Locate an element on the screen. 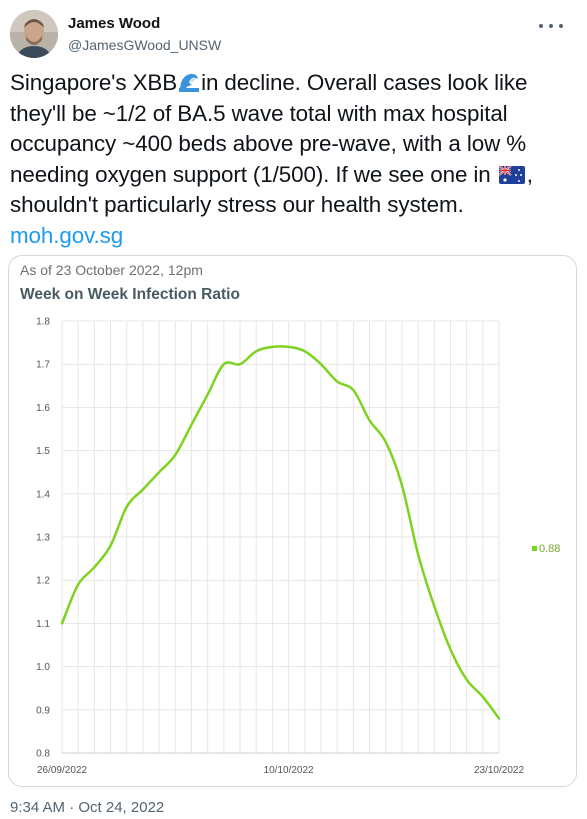 Image resolution: width=587 pixels, height=819 pixels. author-name: James Wood is located at coordinates (114, 23).